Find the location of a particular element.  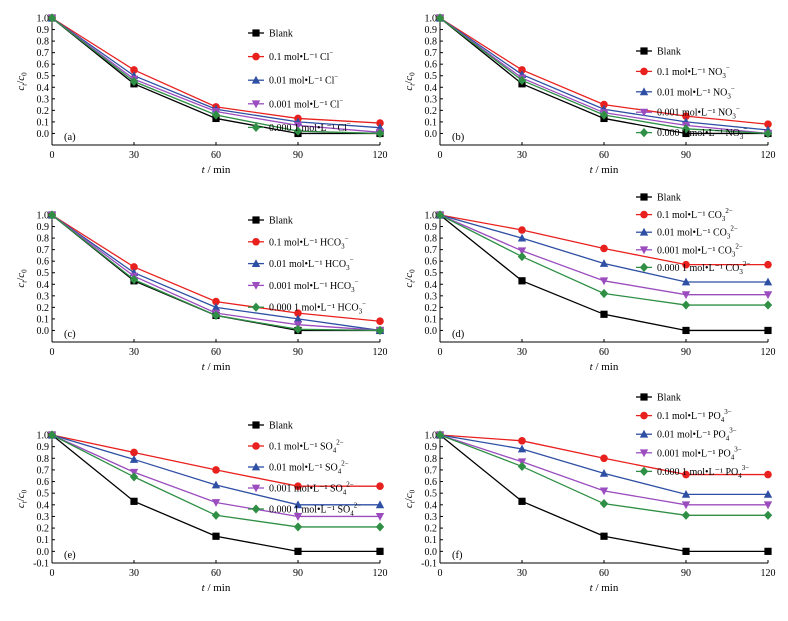

y-tick-label: 0.0 is located at coordinates (43, 134).